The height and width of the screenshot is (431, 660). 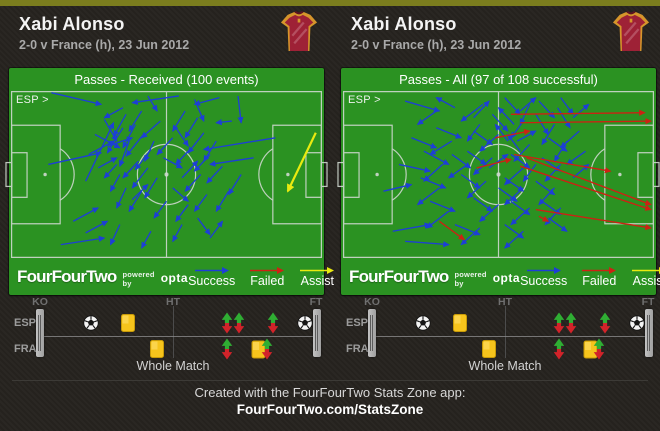 What do you see at coordinates (543, 277) in the screenshot?
I see `legend-success: Success` at bounding box center [543, 277].